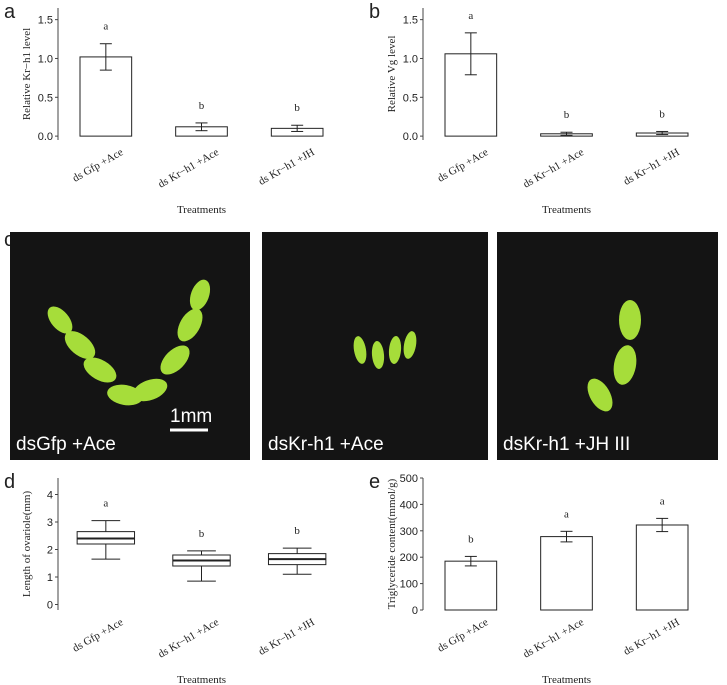 The width and height of the screenshot is (727, 685). I want to click on panel-label: c, so click(9, 240).